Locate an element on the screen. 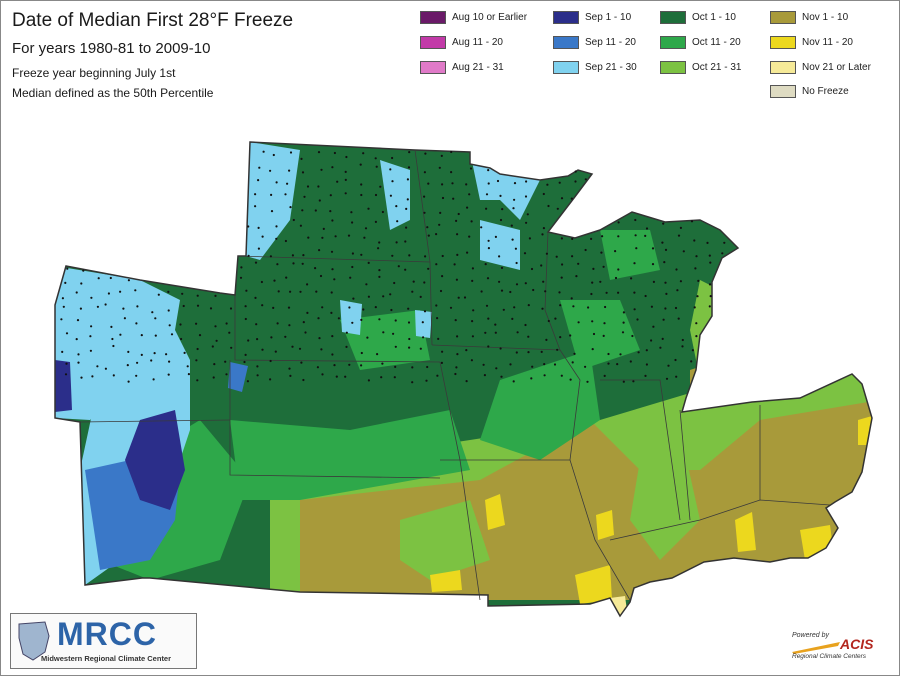 The width and height of the screenshot is (900, 676). legend-label: Nov 21 or Later is located at coordinates (836, 67).